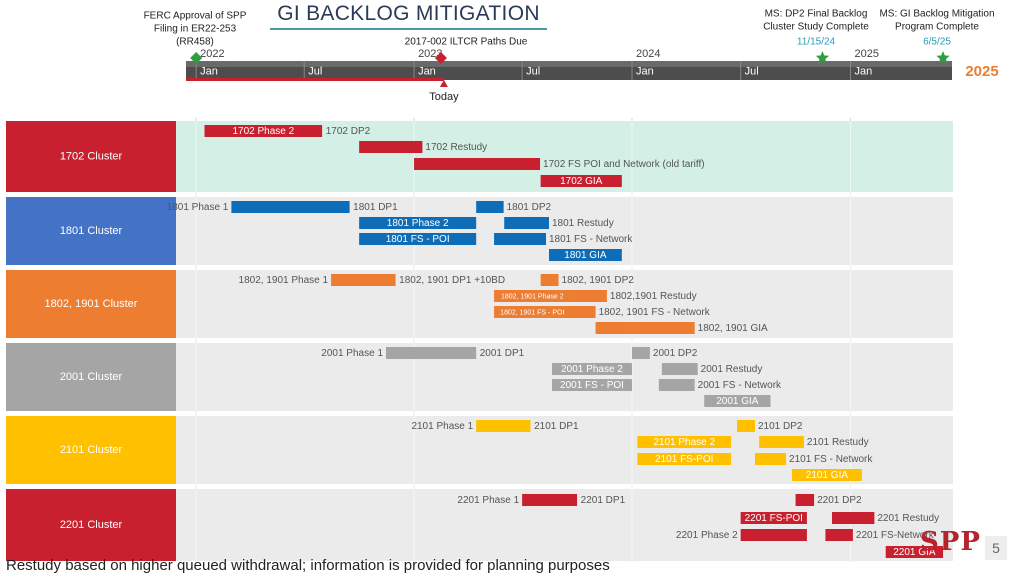 The height and width of the screenshot is (575, 1024). What do you see at coordinates (816, 27) in the screenshot?
I see `milestone-label: Cluster Study Complete` at bounding box center [816, 27].